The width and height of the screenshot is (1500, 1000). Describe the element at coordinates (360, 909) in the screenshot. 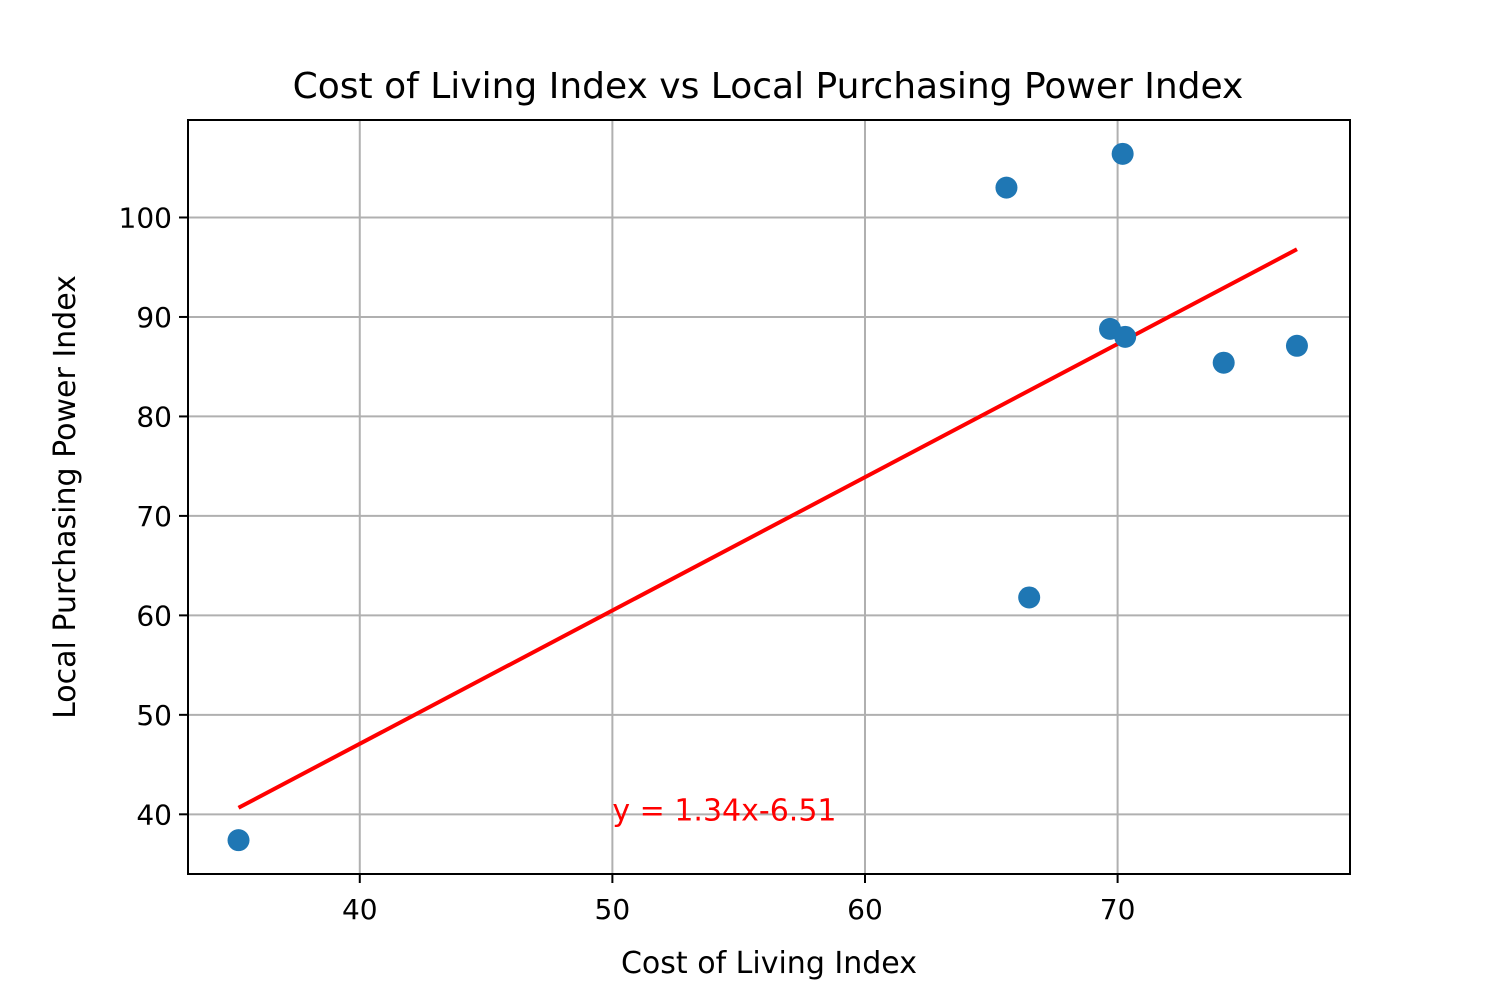

I see `x-tick-label: 40` at that location.